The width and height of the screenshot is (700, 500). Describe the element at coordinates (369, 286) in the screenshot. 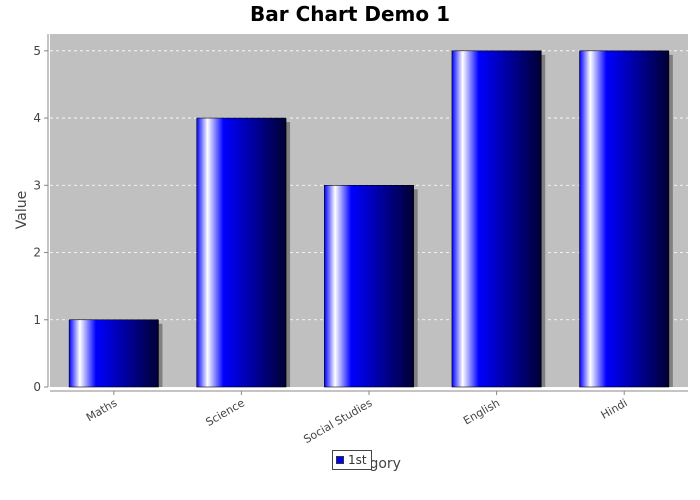

I see `bar-social-studies` at that location.